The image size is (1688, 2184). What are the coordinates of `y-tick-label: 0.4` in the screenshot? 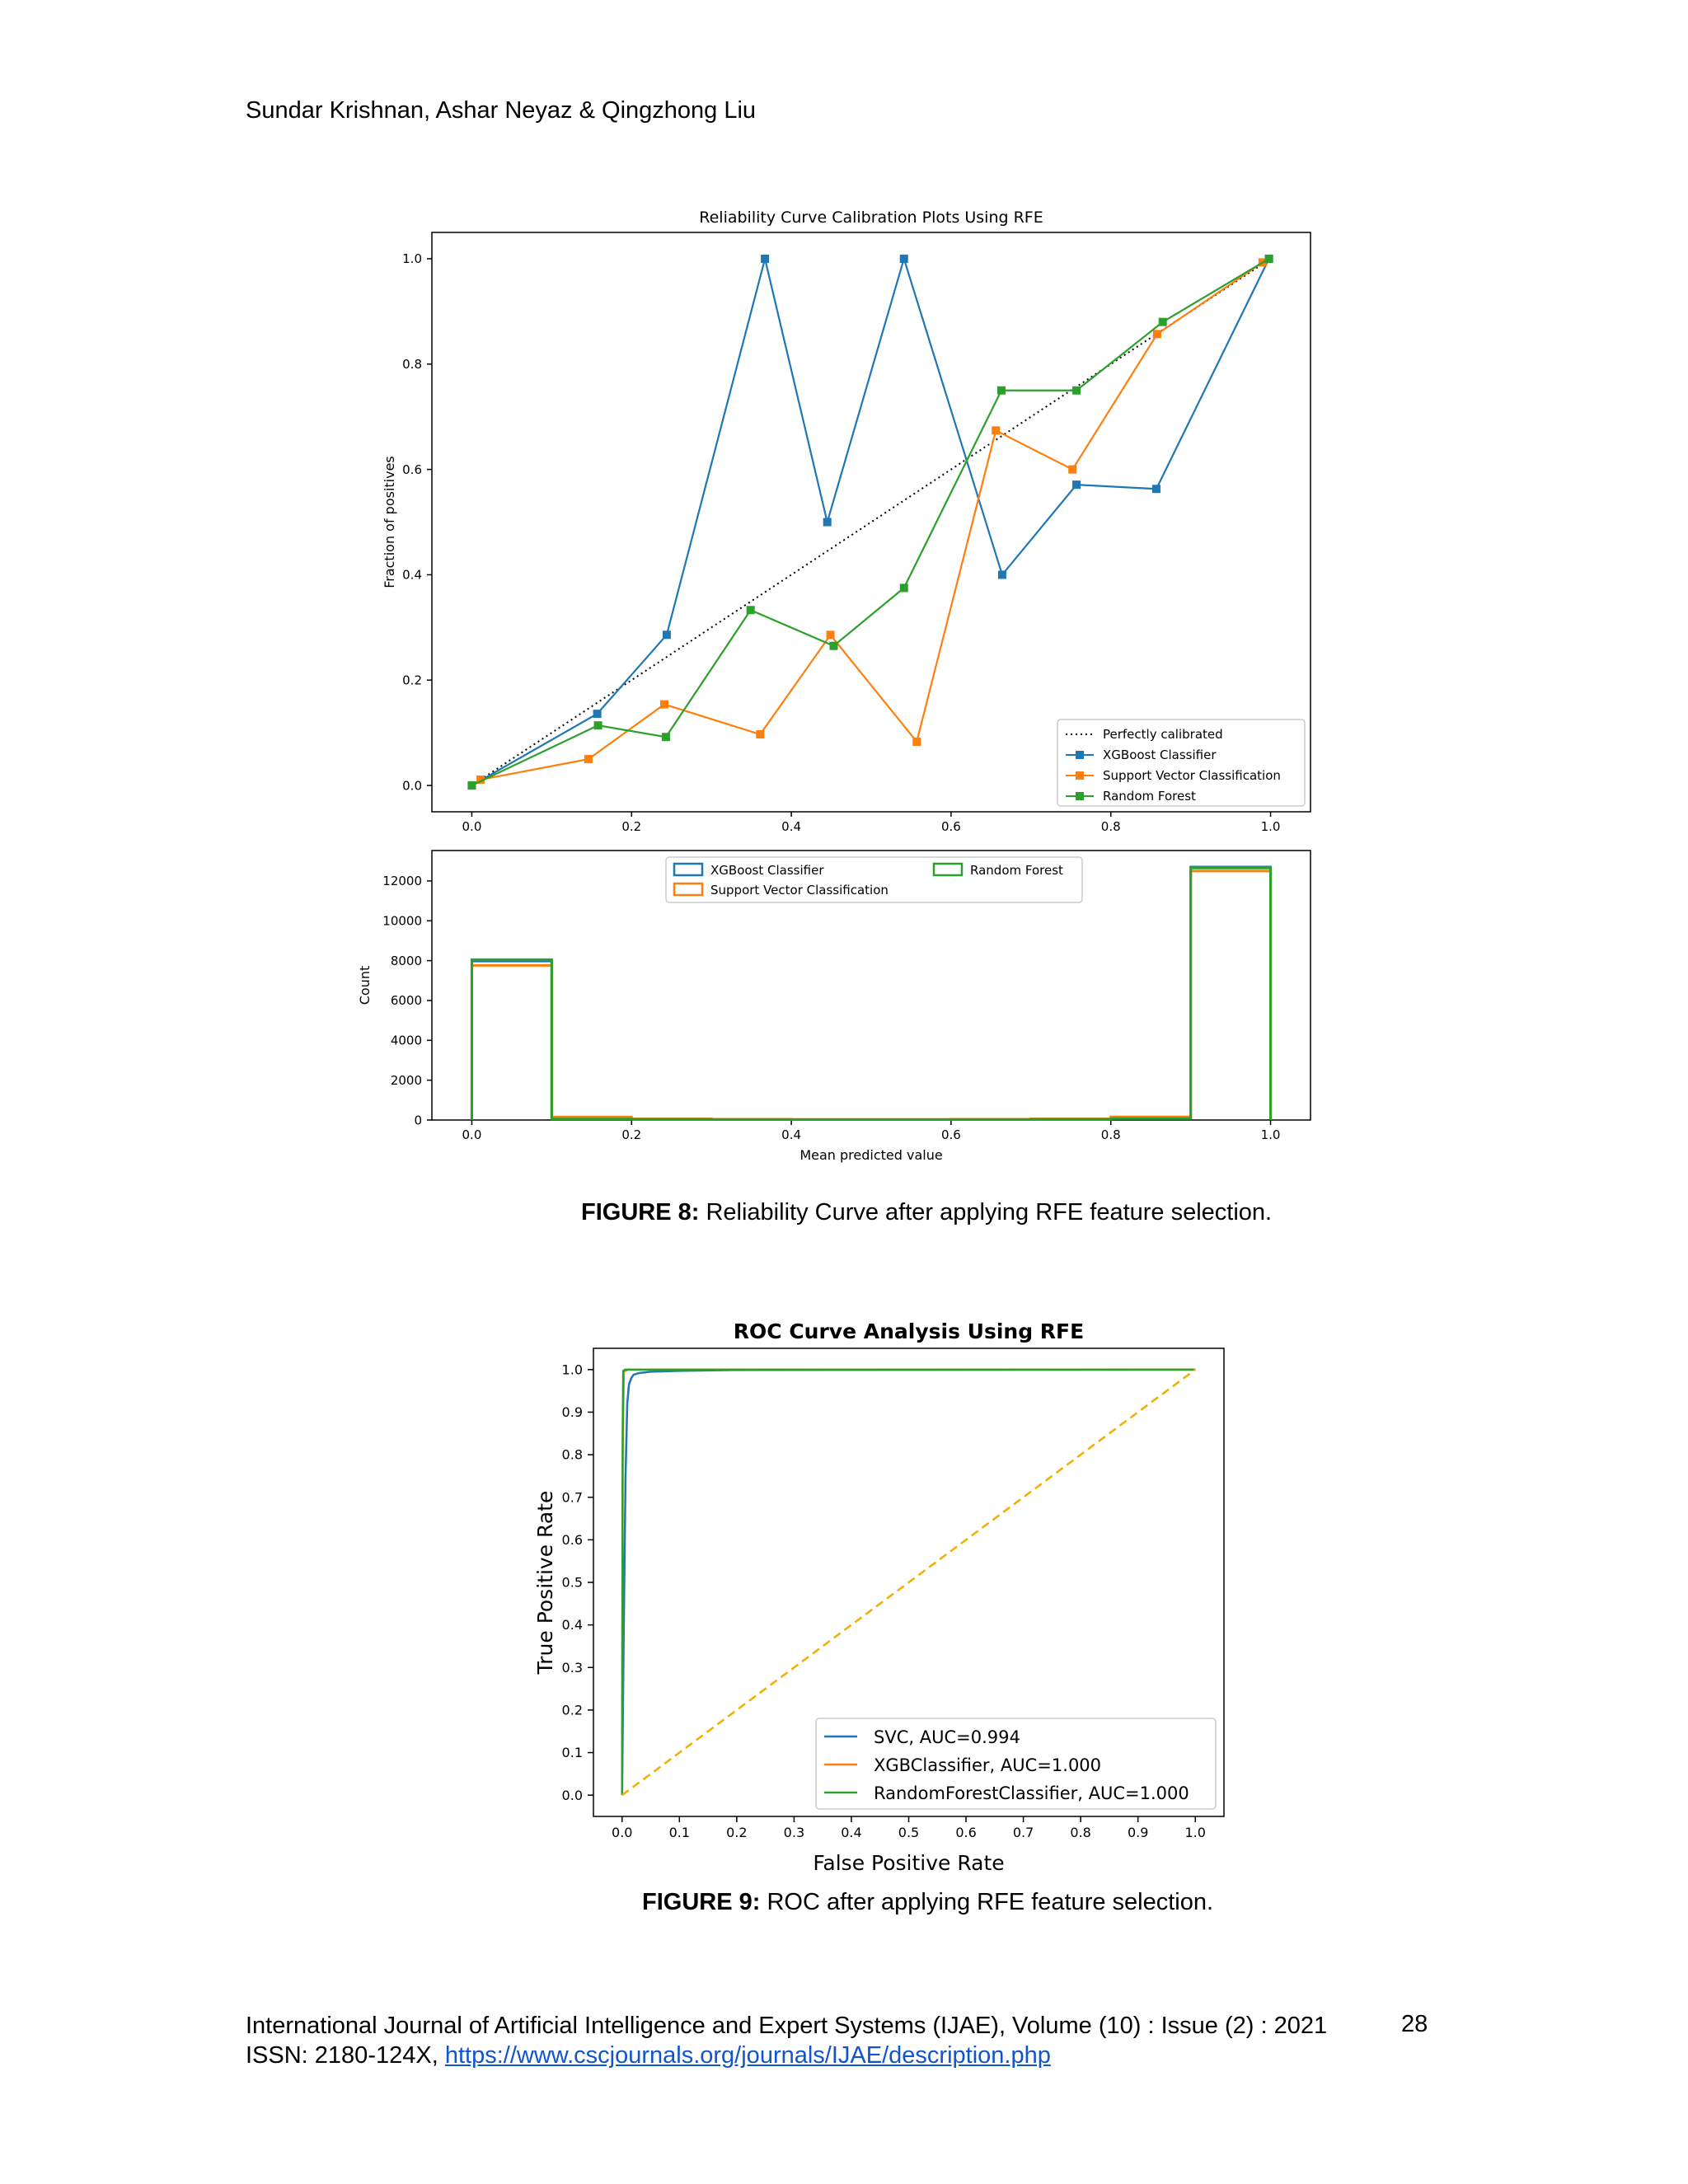 It's located at (412, 575).